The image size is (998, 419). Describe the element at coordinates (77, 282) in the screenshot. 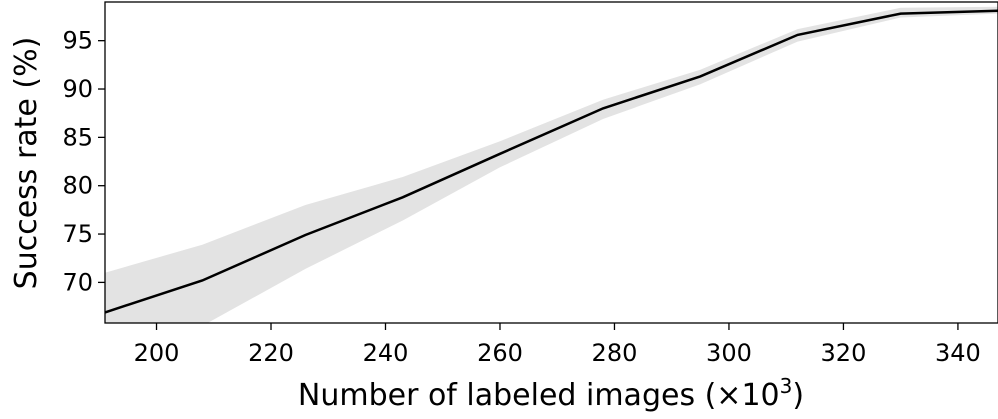

I see `y-tick-label: 70` at that location.